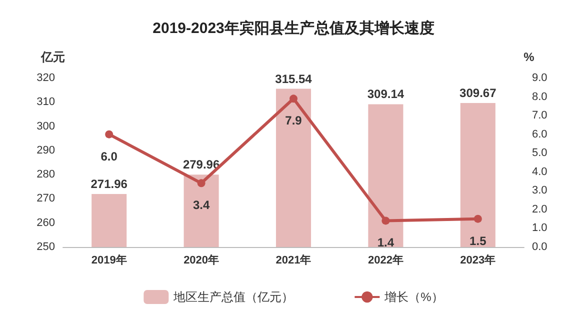  What do you see at coordinates (45, 247) in the screenshot?
I see `y-tick-label: 250` at bounding box center [45, 247].